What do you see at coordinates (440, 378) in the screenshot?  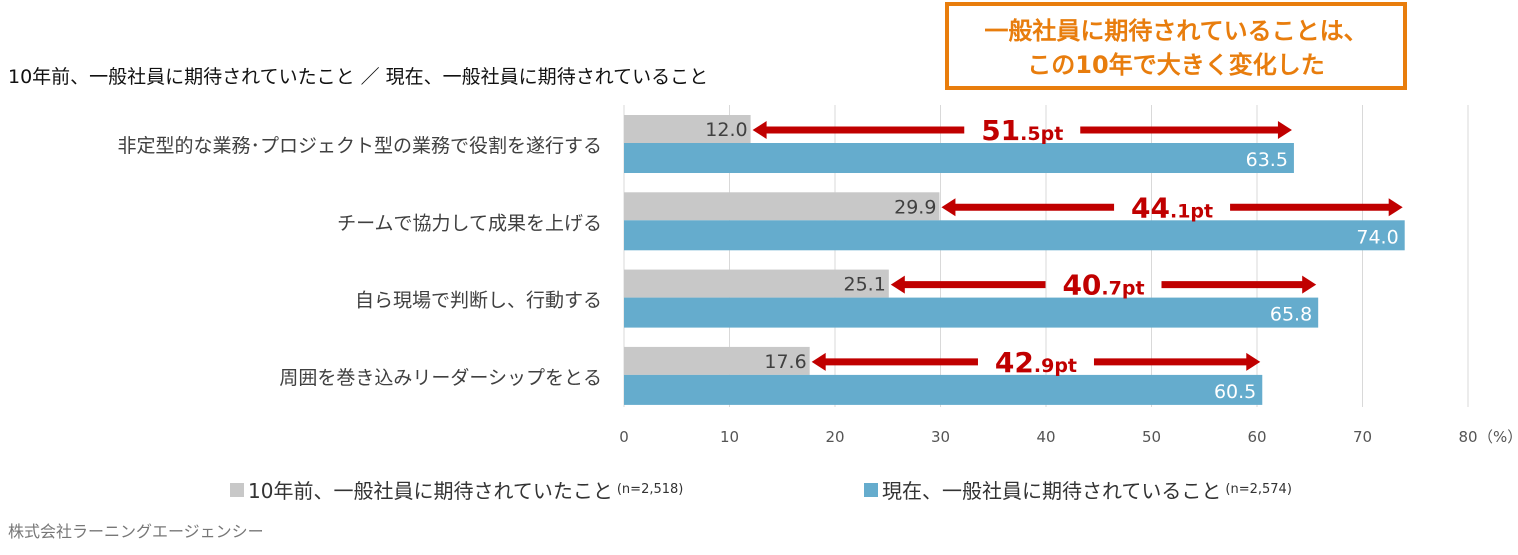 I see `category-label: 周囲を巻き込みリーダーシップをとる` at bounding box center [440, 378].